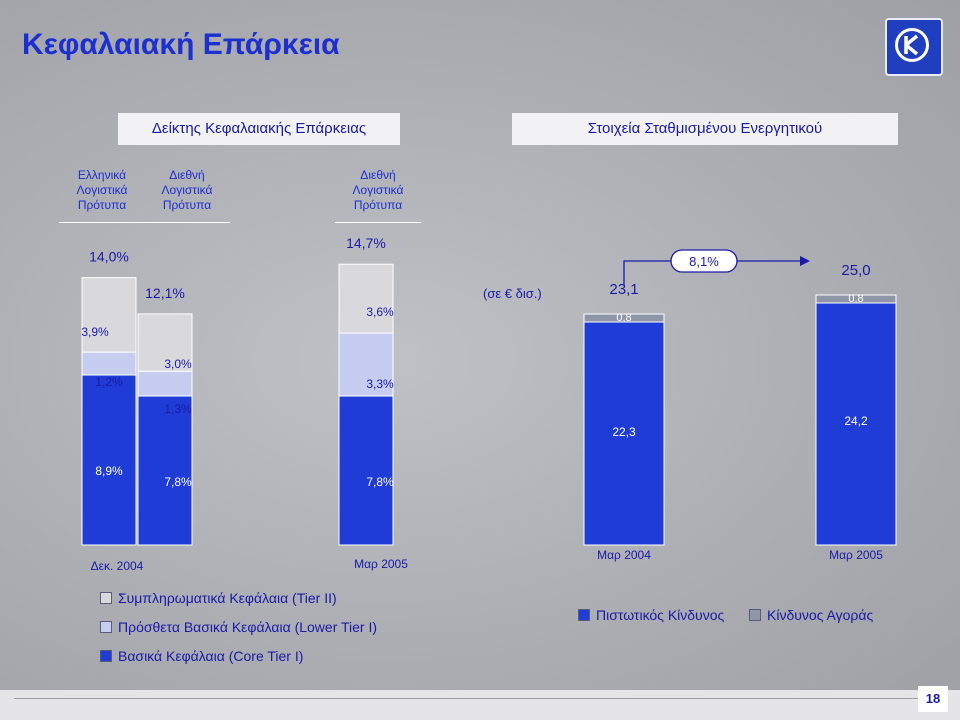 The width and height of the screenshot is (960, 720). I want to click on logo-emblem-icon, so click(912, 45).